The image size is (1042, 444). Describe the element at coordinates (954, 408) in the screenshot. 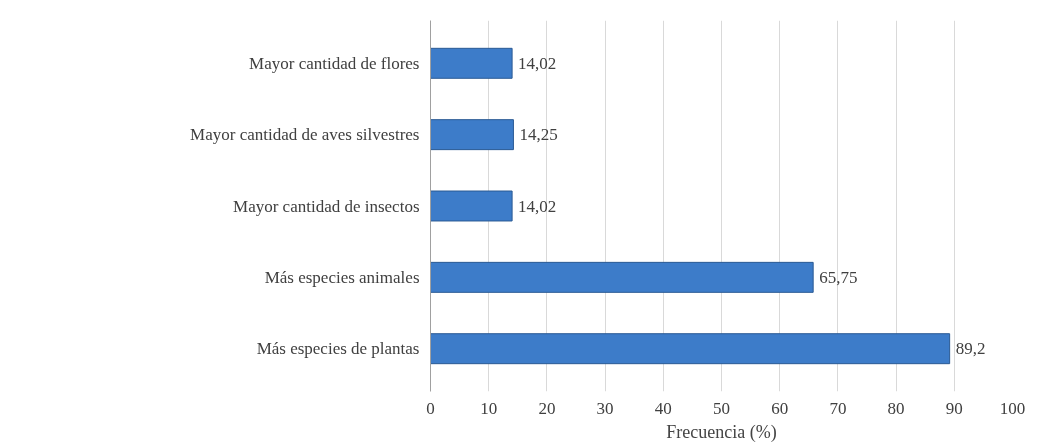

I see `x-tick-label: 90` at that location.